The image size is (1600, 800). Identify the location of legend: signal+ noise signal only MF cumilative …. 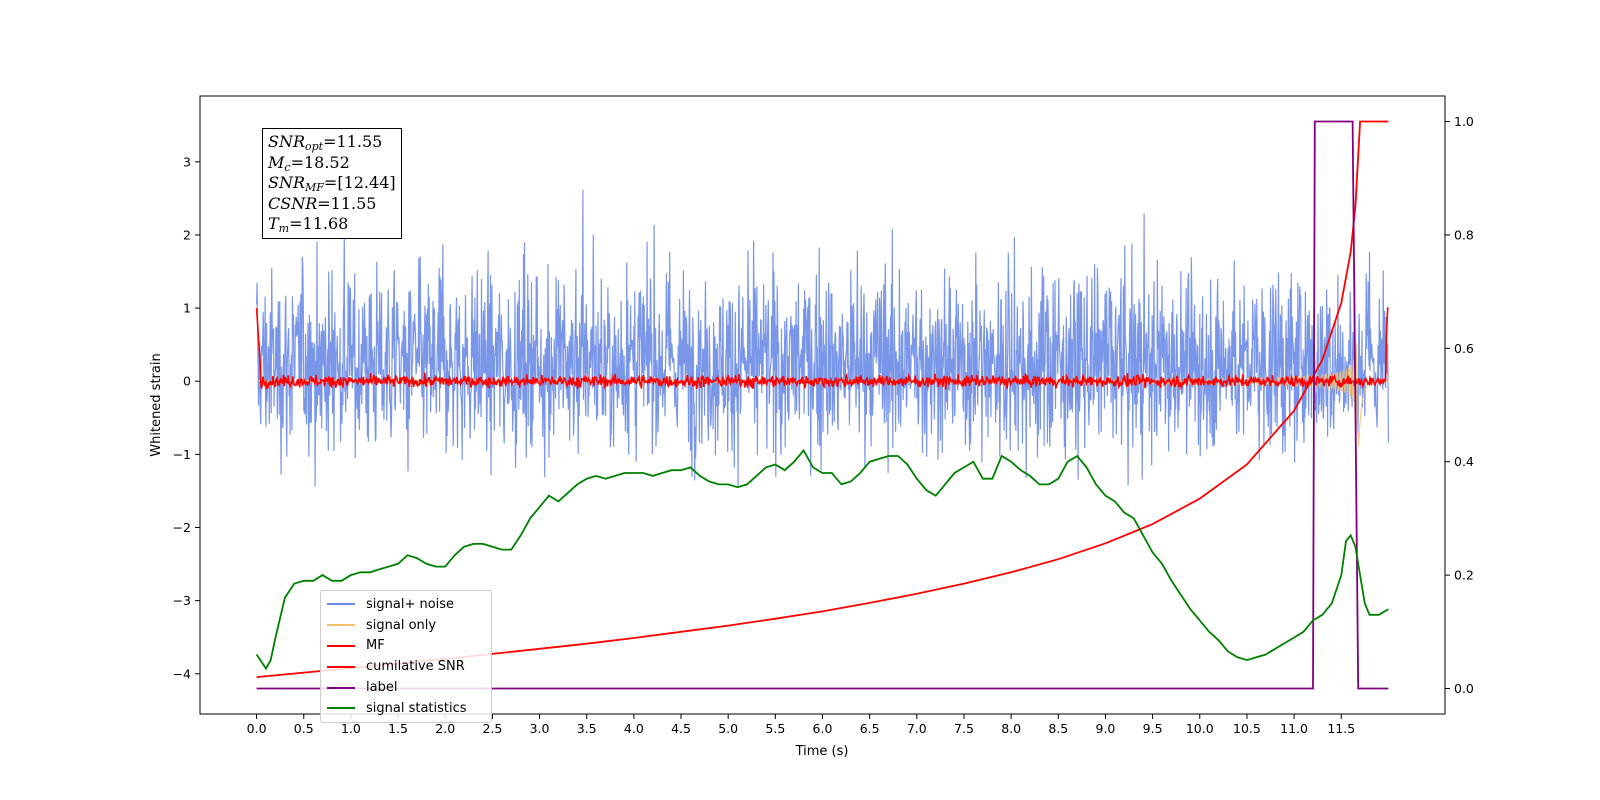
(406, 656).